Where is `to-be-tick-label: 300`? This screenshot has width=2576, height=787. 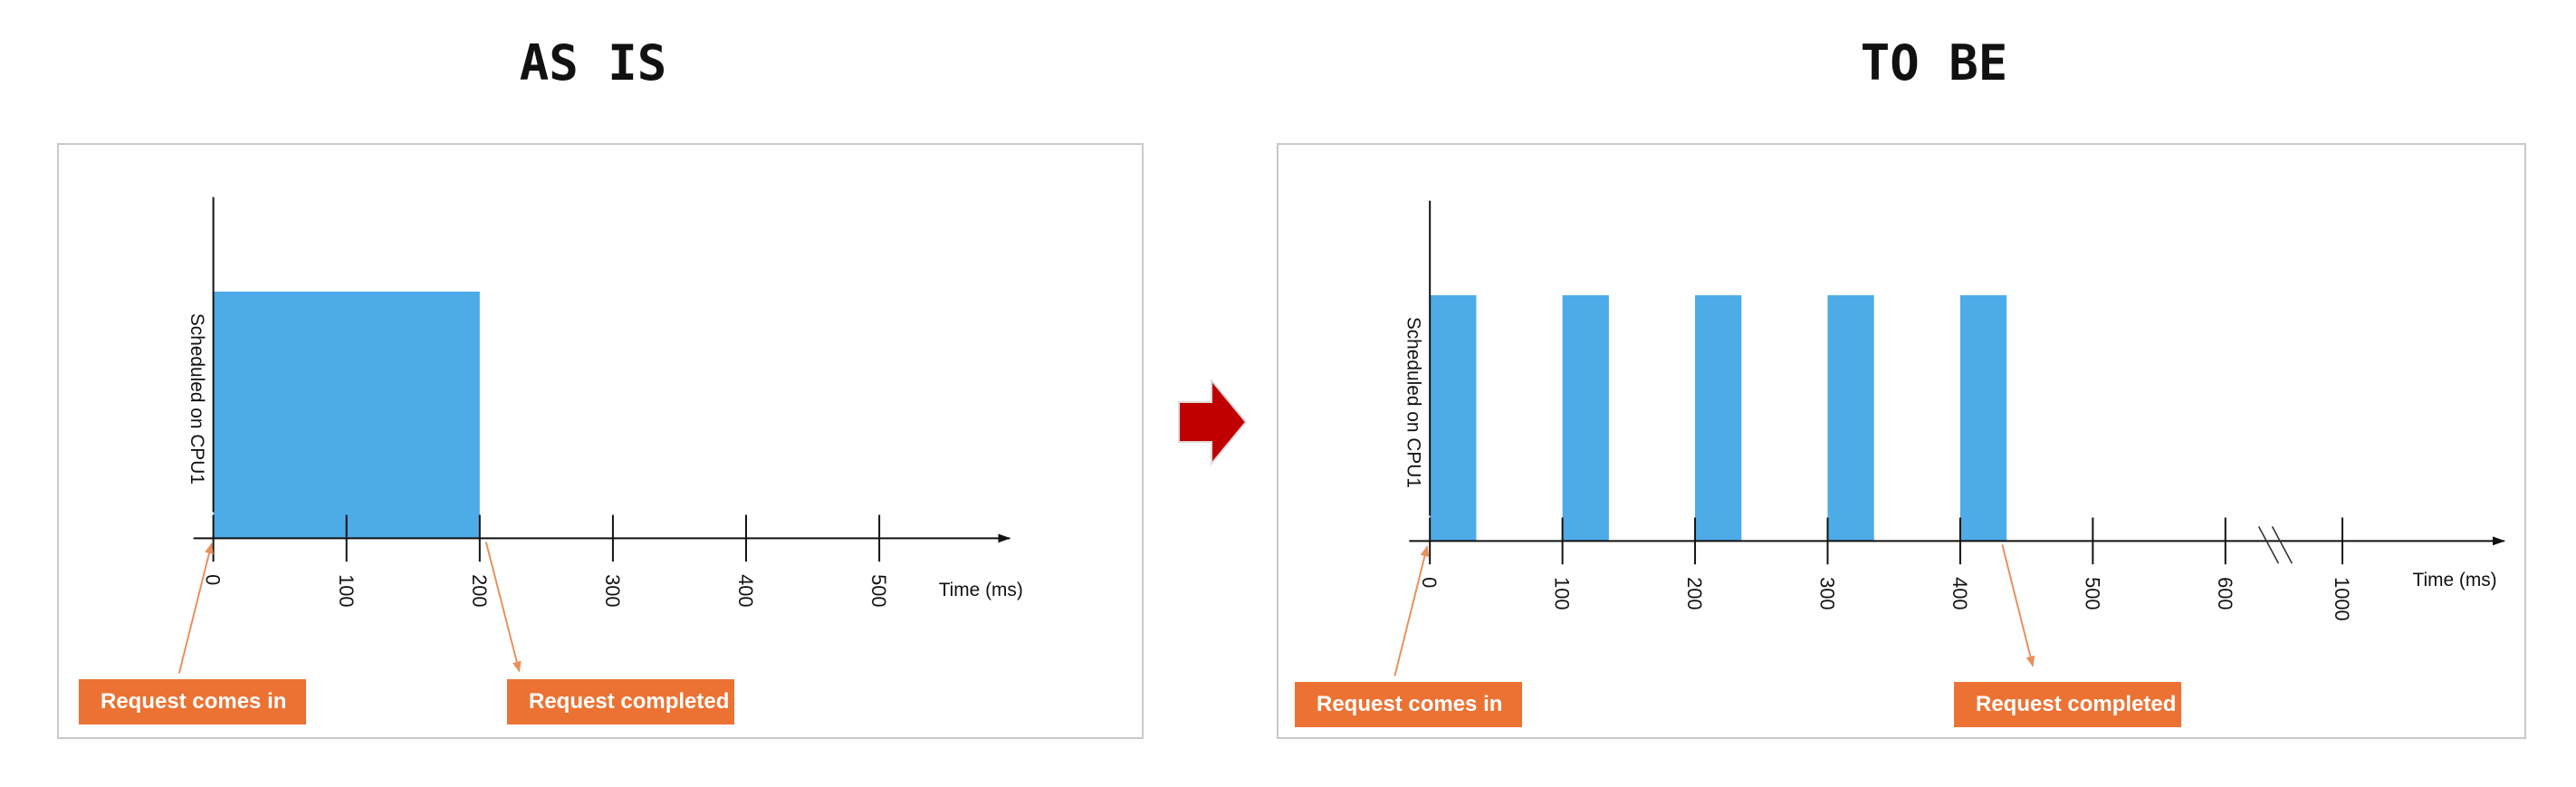
to-be-tick-label: 300 is located at coordinates (1827, 593).